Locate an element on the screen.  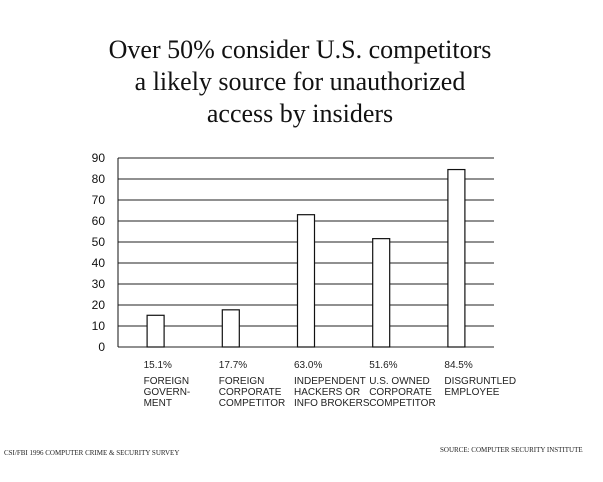
y-tick-label: 50 is located at coordinates (99, 242).